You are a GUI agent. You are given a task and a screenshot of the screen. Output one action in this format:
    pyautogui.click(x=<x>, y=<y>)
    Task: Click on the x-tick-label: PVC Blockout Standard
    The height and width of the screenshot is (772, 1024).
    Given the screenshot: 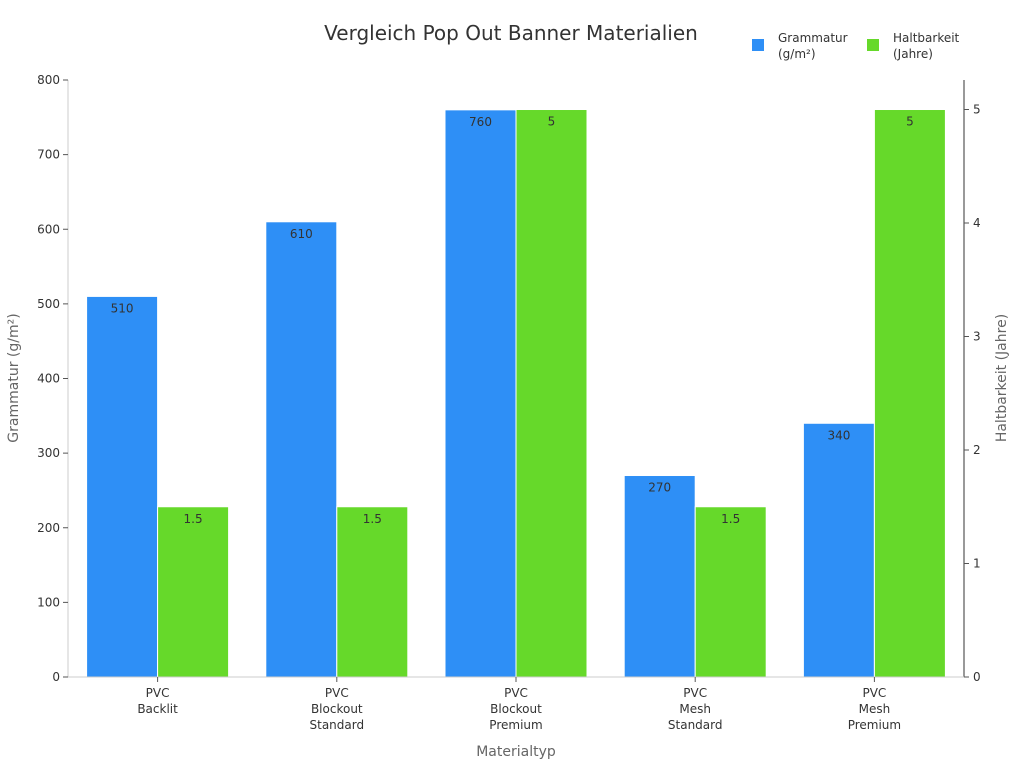 What is the action you would take?
    pyautogui.click(x=337, y=709)
    